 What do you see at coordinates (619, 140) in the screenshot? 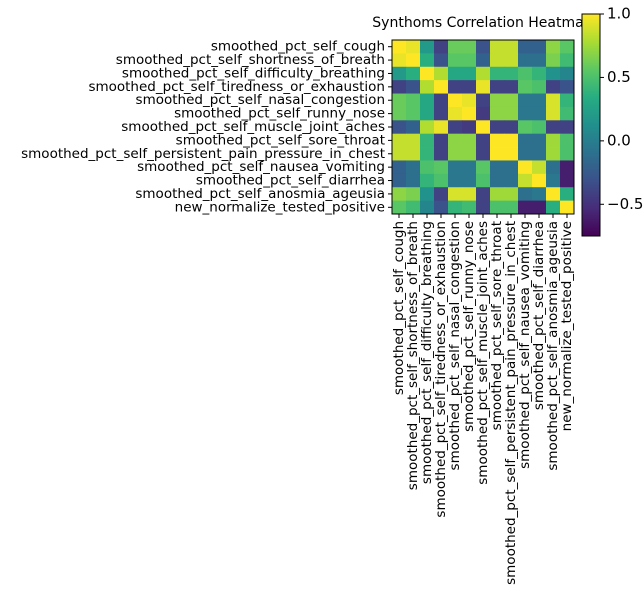
I see `colorbar-tick-label: 0.0` at bounding box center [619, 140].